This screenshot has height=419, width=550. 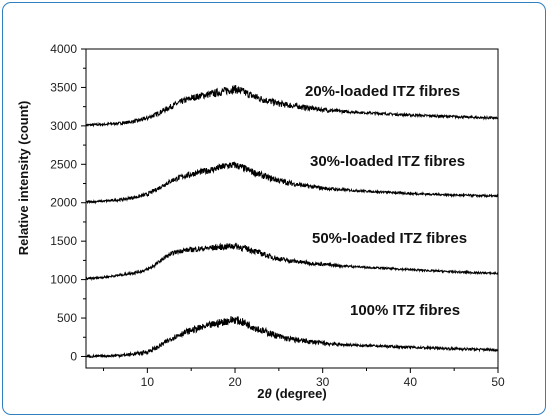 What do you see at coordinates (235, 382) in the screenshot?
I see `x-tick-label: 20` at bounding box center [235, 382].